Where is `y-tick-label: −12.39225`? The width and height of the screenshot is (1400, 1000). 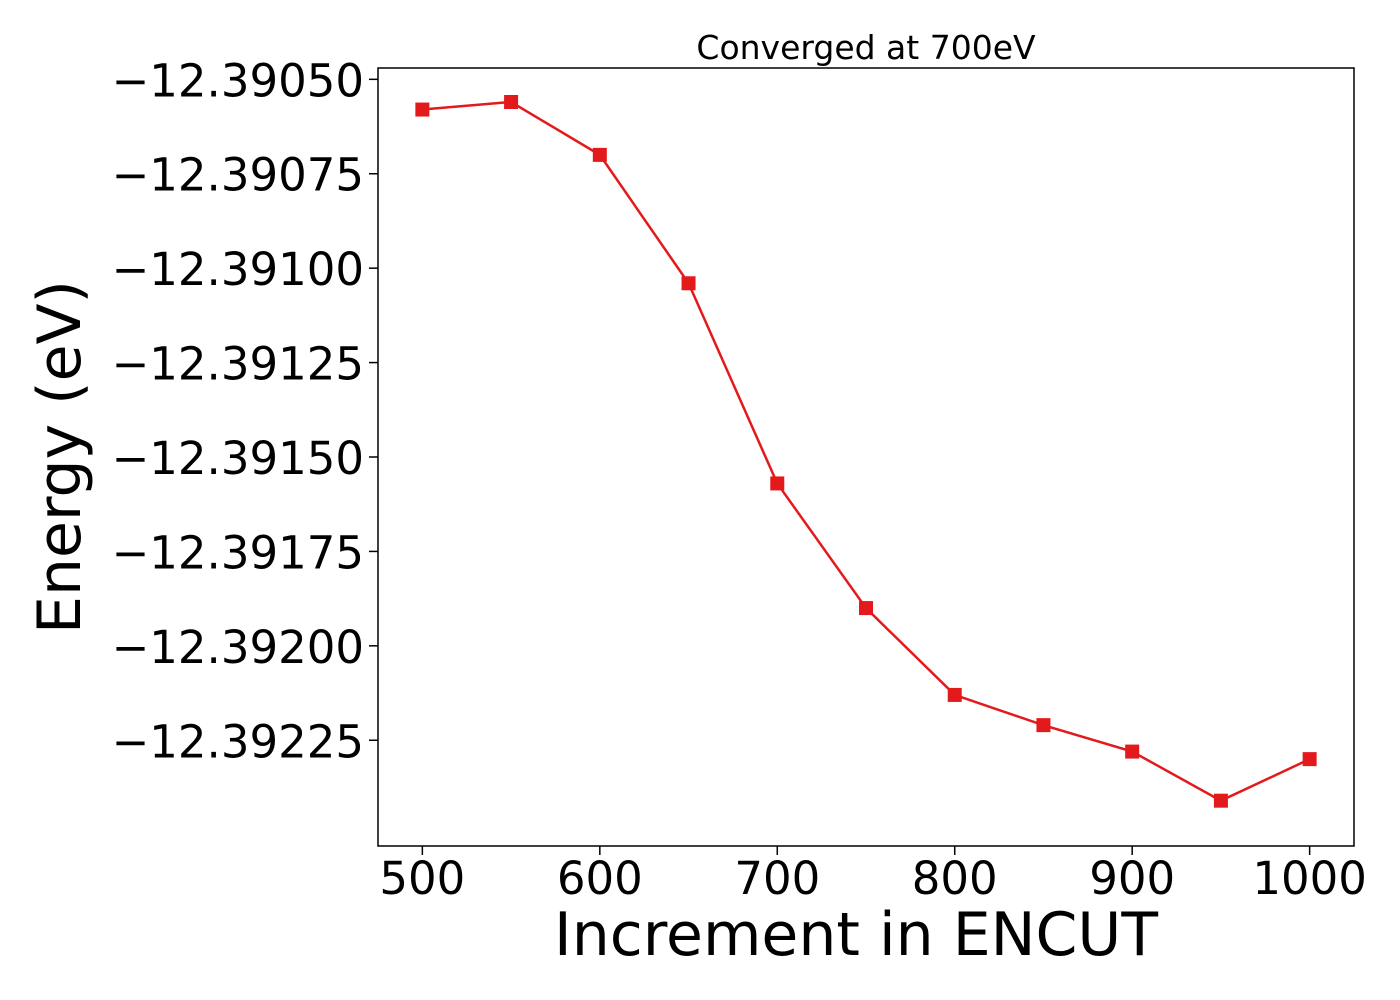 y-tick-label: −12.39225 is located at coordinates (238, 741).